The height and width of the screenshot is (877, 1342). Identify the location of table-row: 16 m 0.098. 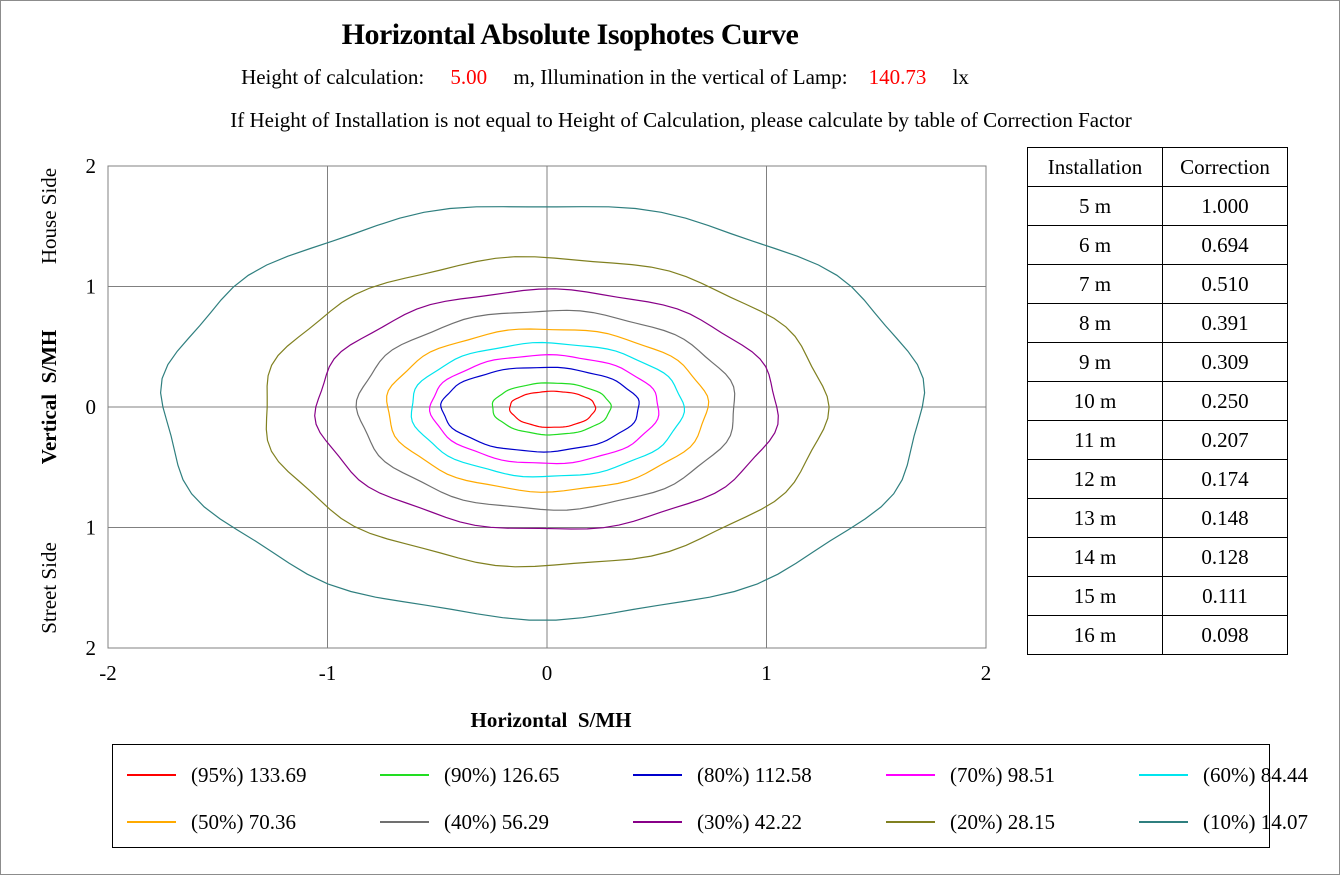
(1157, 635).